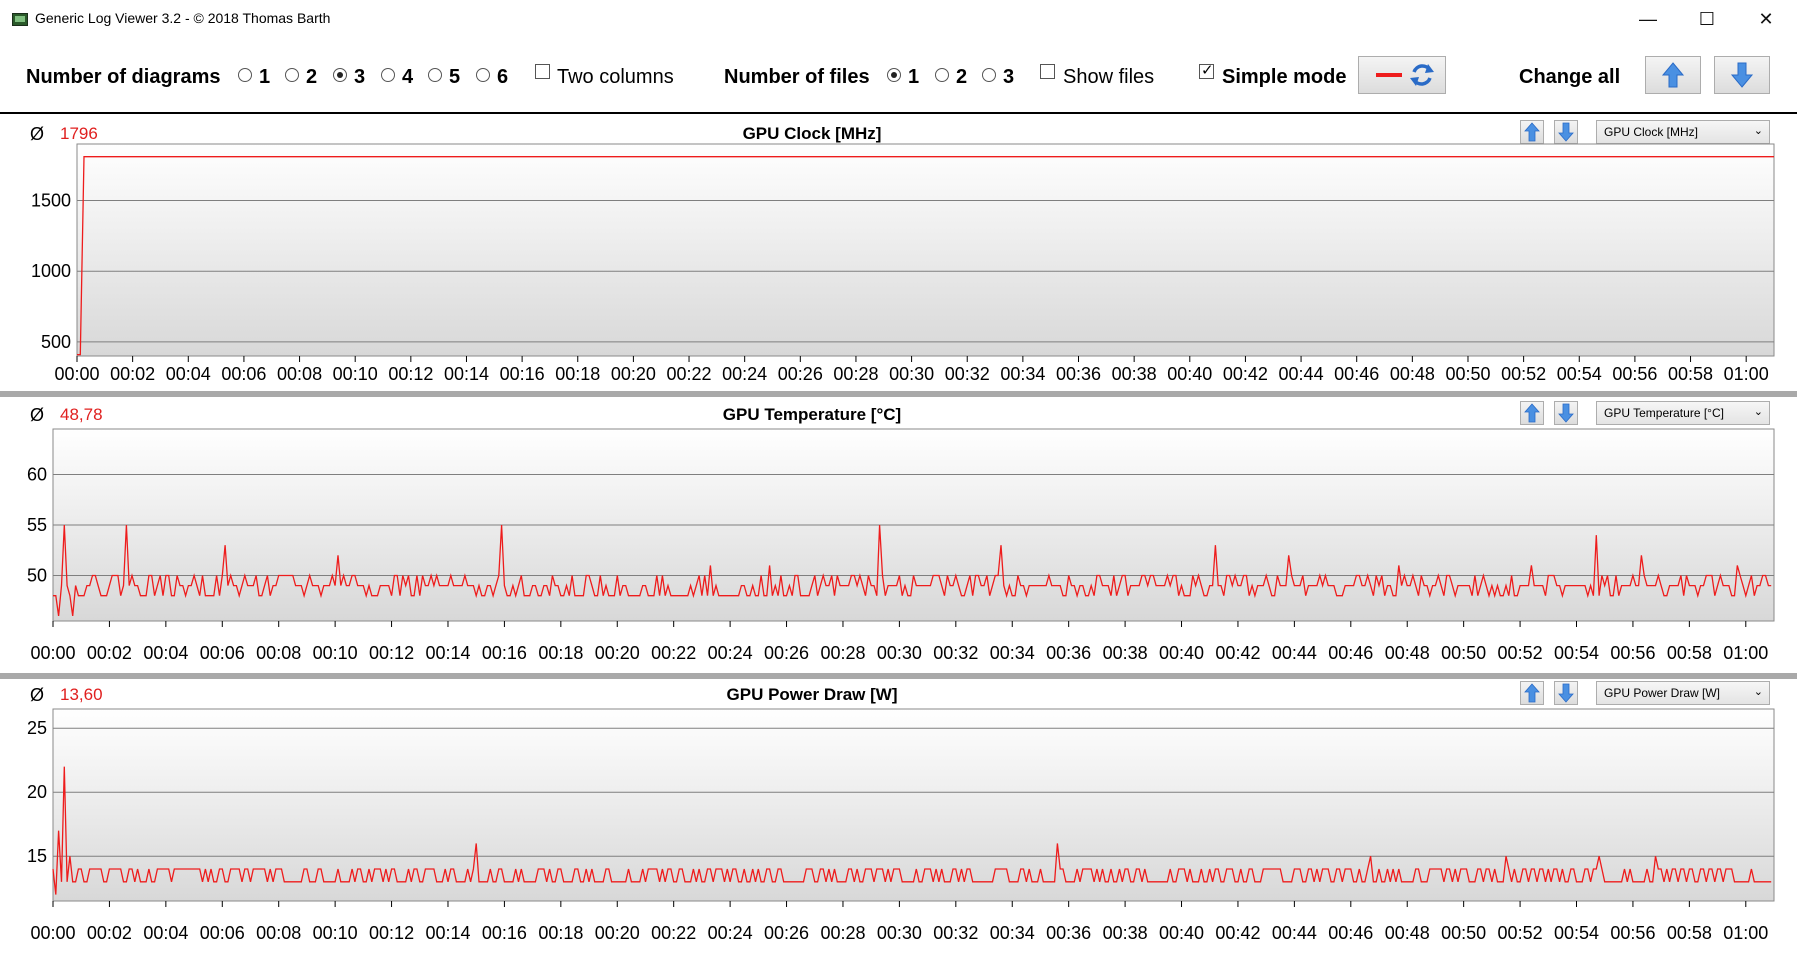 Image resolution: width=1797 pixels, height=955 pixels. What do you see at coordinates (1109, 77) in the screenshot?
I see `show-files-label: Show files` at bounding box center [1109, 77].